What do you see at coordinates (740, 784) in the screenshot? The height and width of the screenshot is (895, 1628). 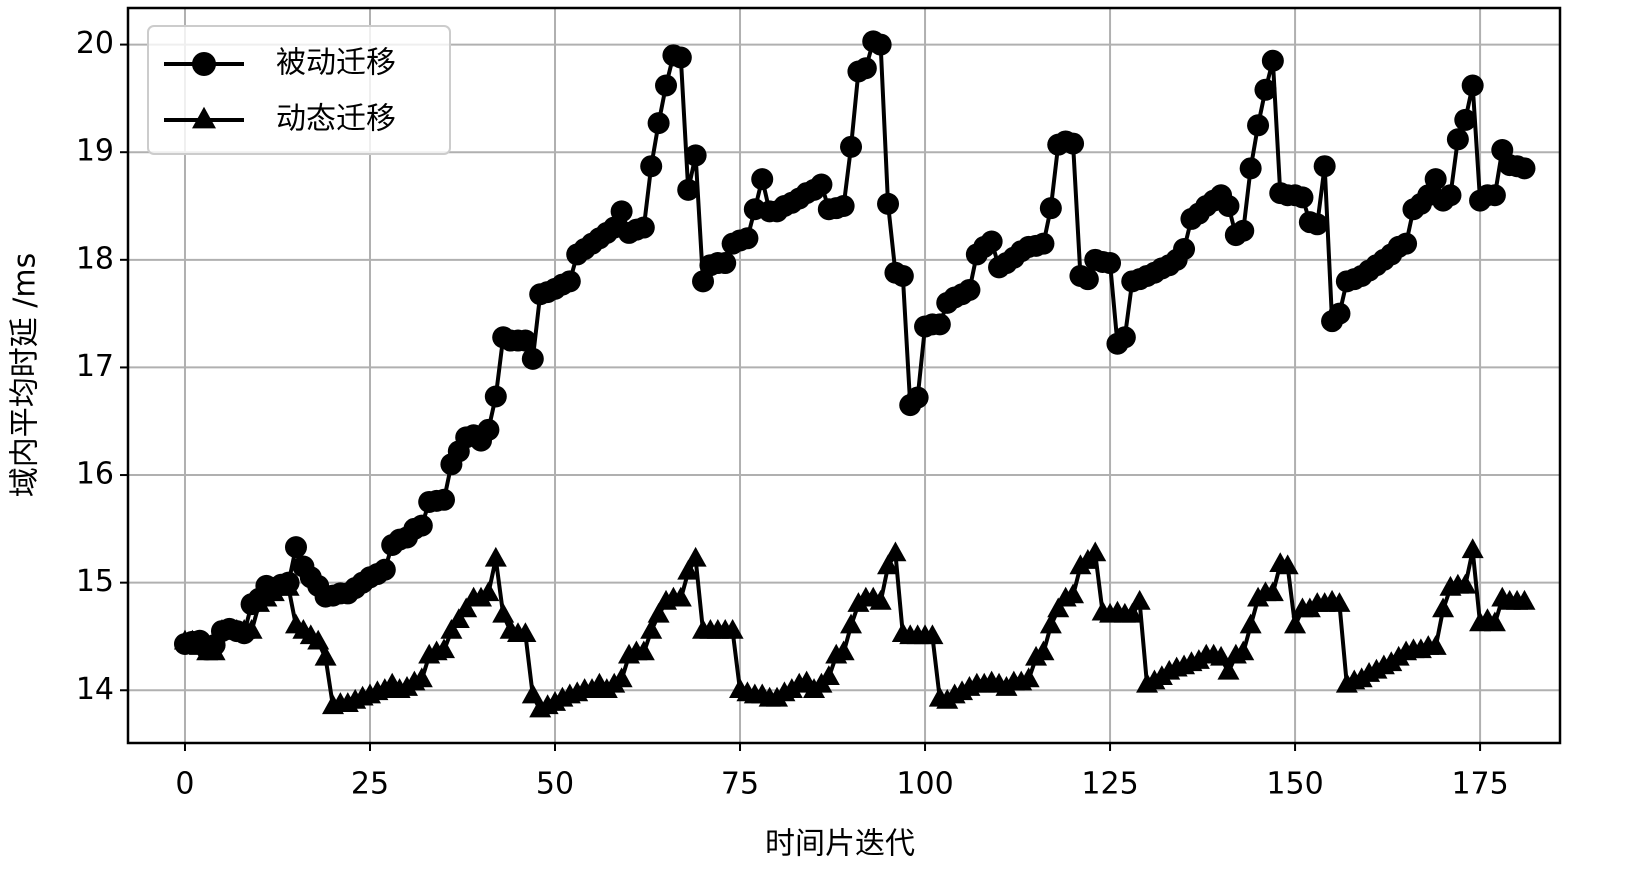 I see `x-tick-label: 75` at bounding box center [740, 784].